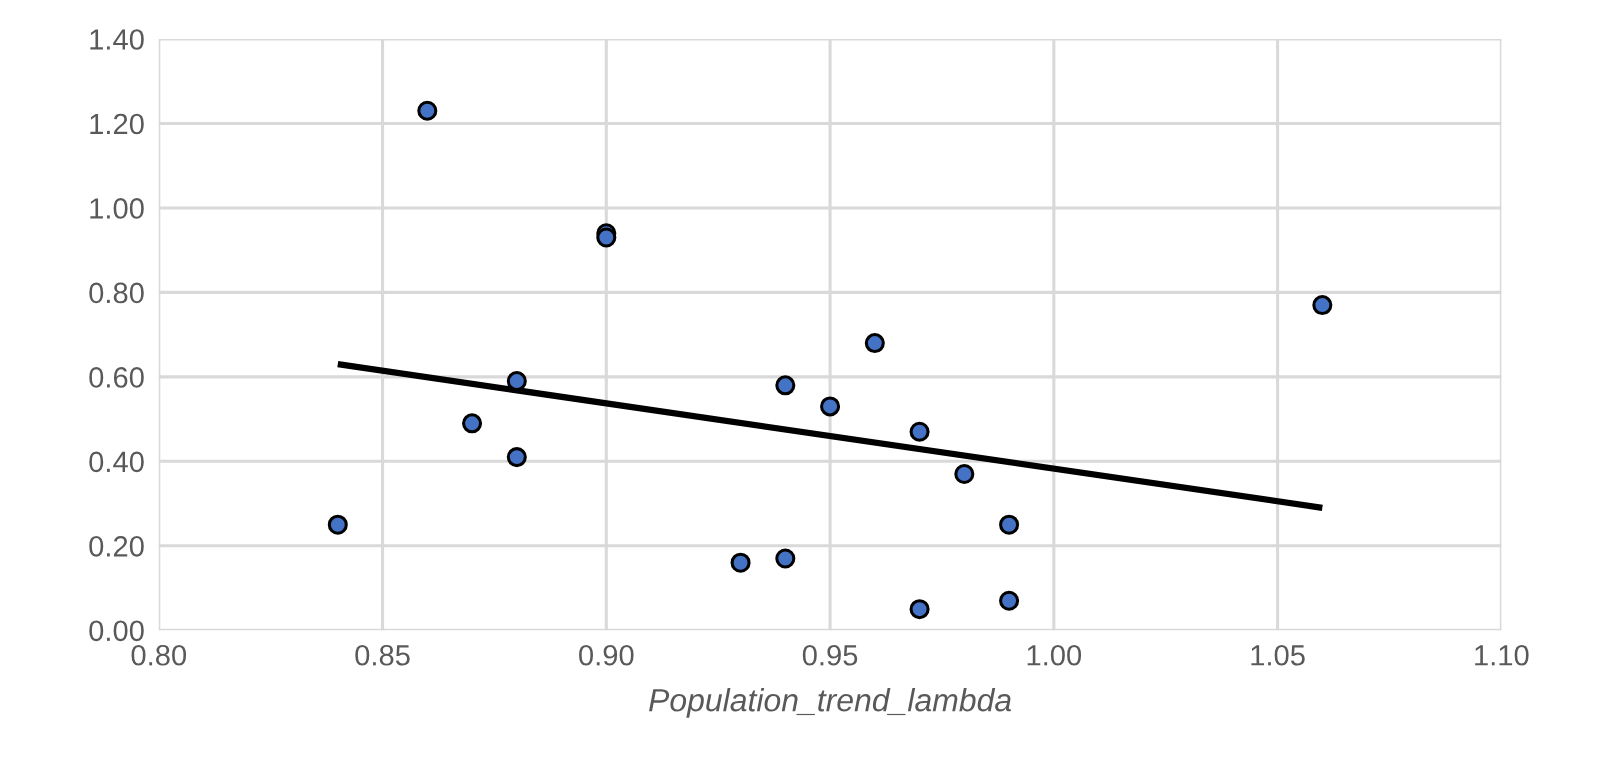  Describe the element at coordinates (116, 462) in the screenshot. I see `y-tick-label: 0.40` at that location.